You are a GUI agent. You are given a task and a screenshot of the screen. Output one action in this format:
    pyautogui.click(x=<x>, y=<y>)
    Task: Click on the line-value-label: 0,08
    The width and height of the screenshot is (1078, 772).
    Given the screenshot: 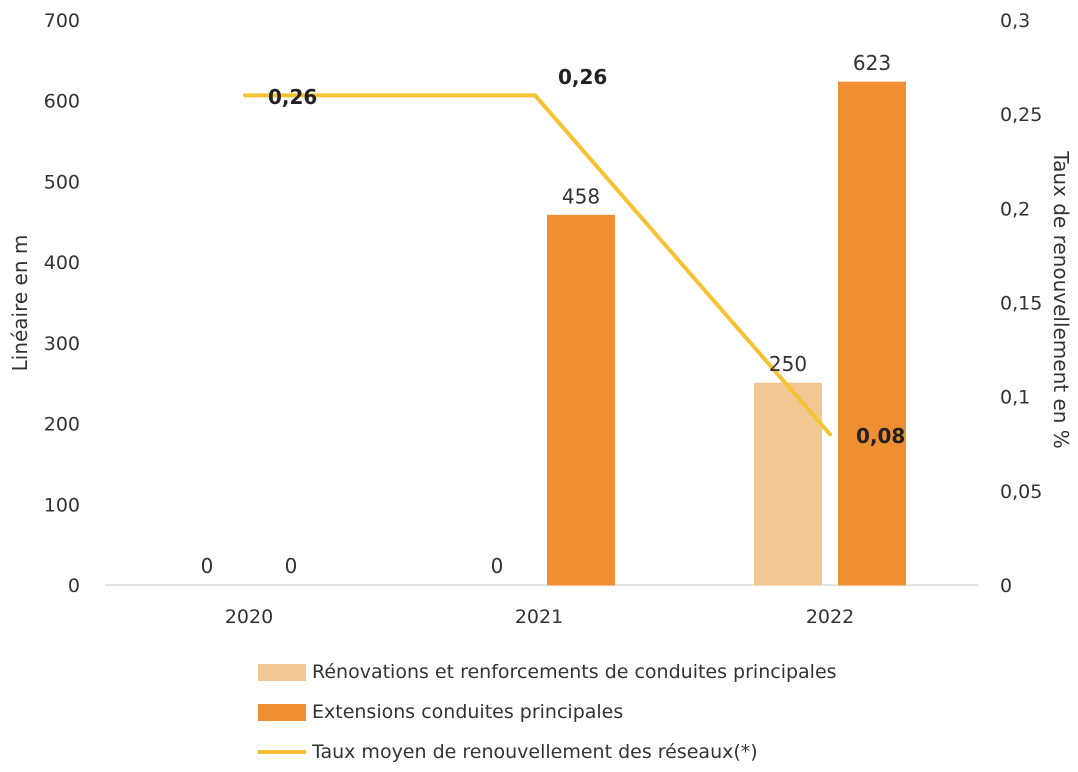 What is the action you would take?
    pyautogui.click(x=880, y=436)
    